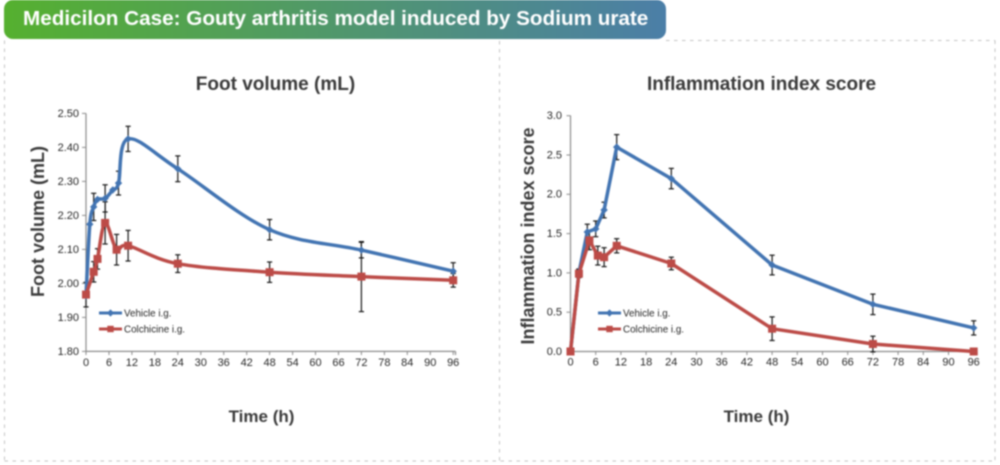  I want to click on svg-text: 2.50, so click(68, 114).